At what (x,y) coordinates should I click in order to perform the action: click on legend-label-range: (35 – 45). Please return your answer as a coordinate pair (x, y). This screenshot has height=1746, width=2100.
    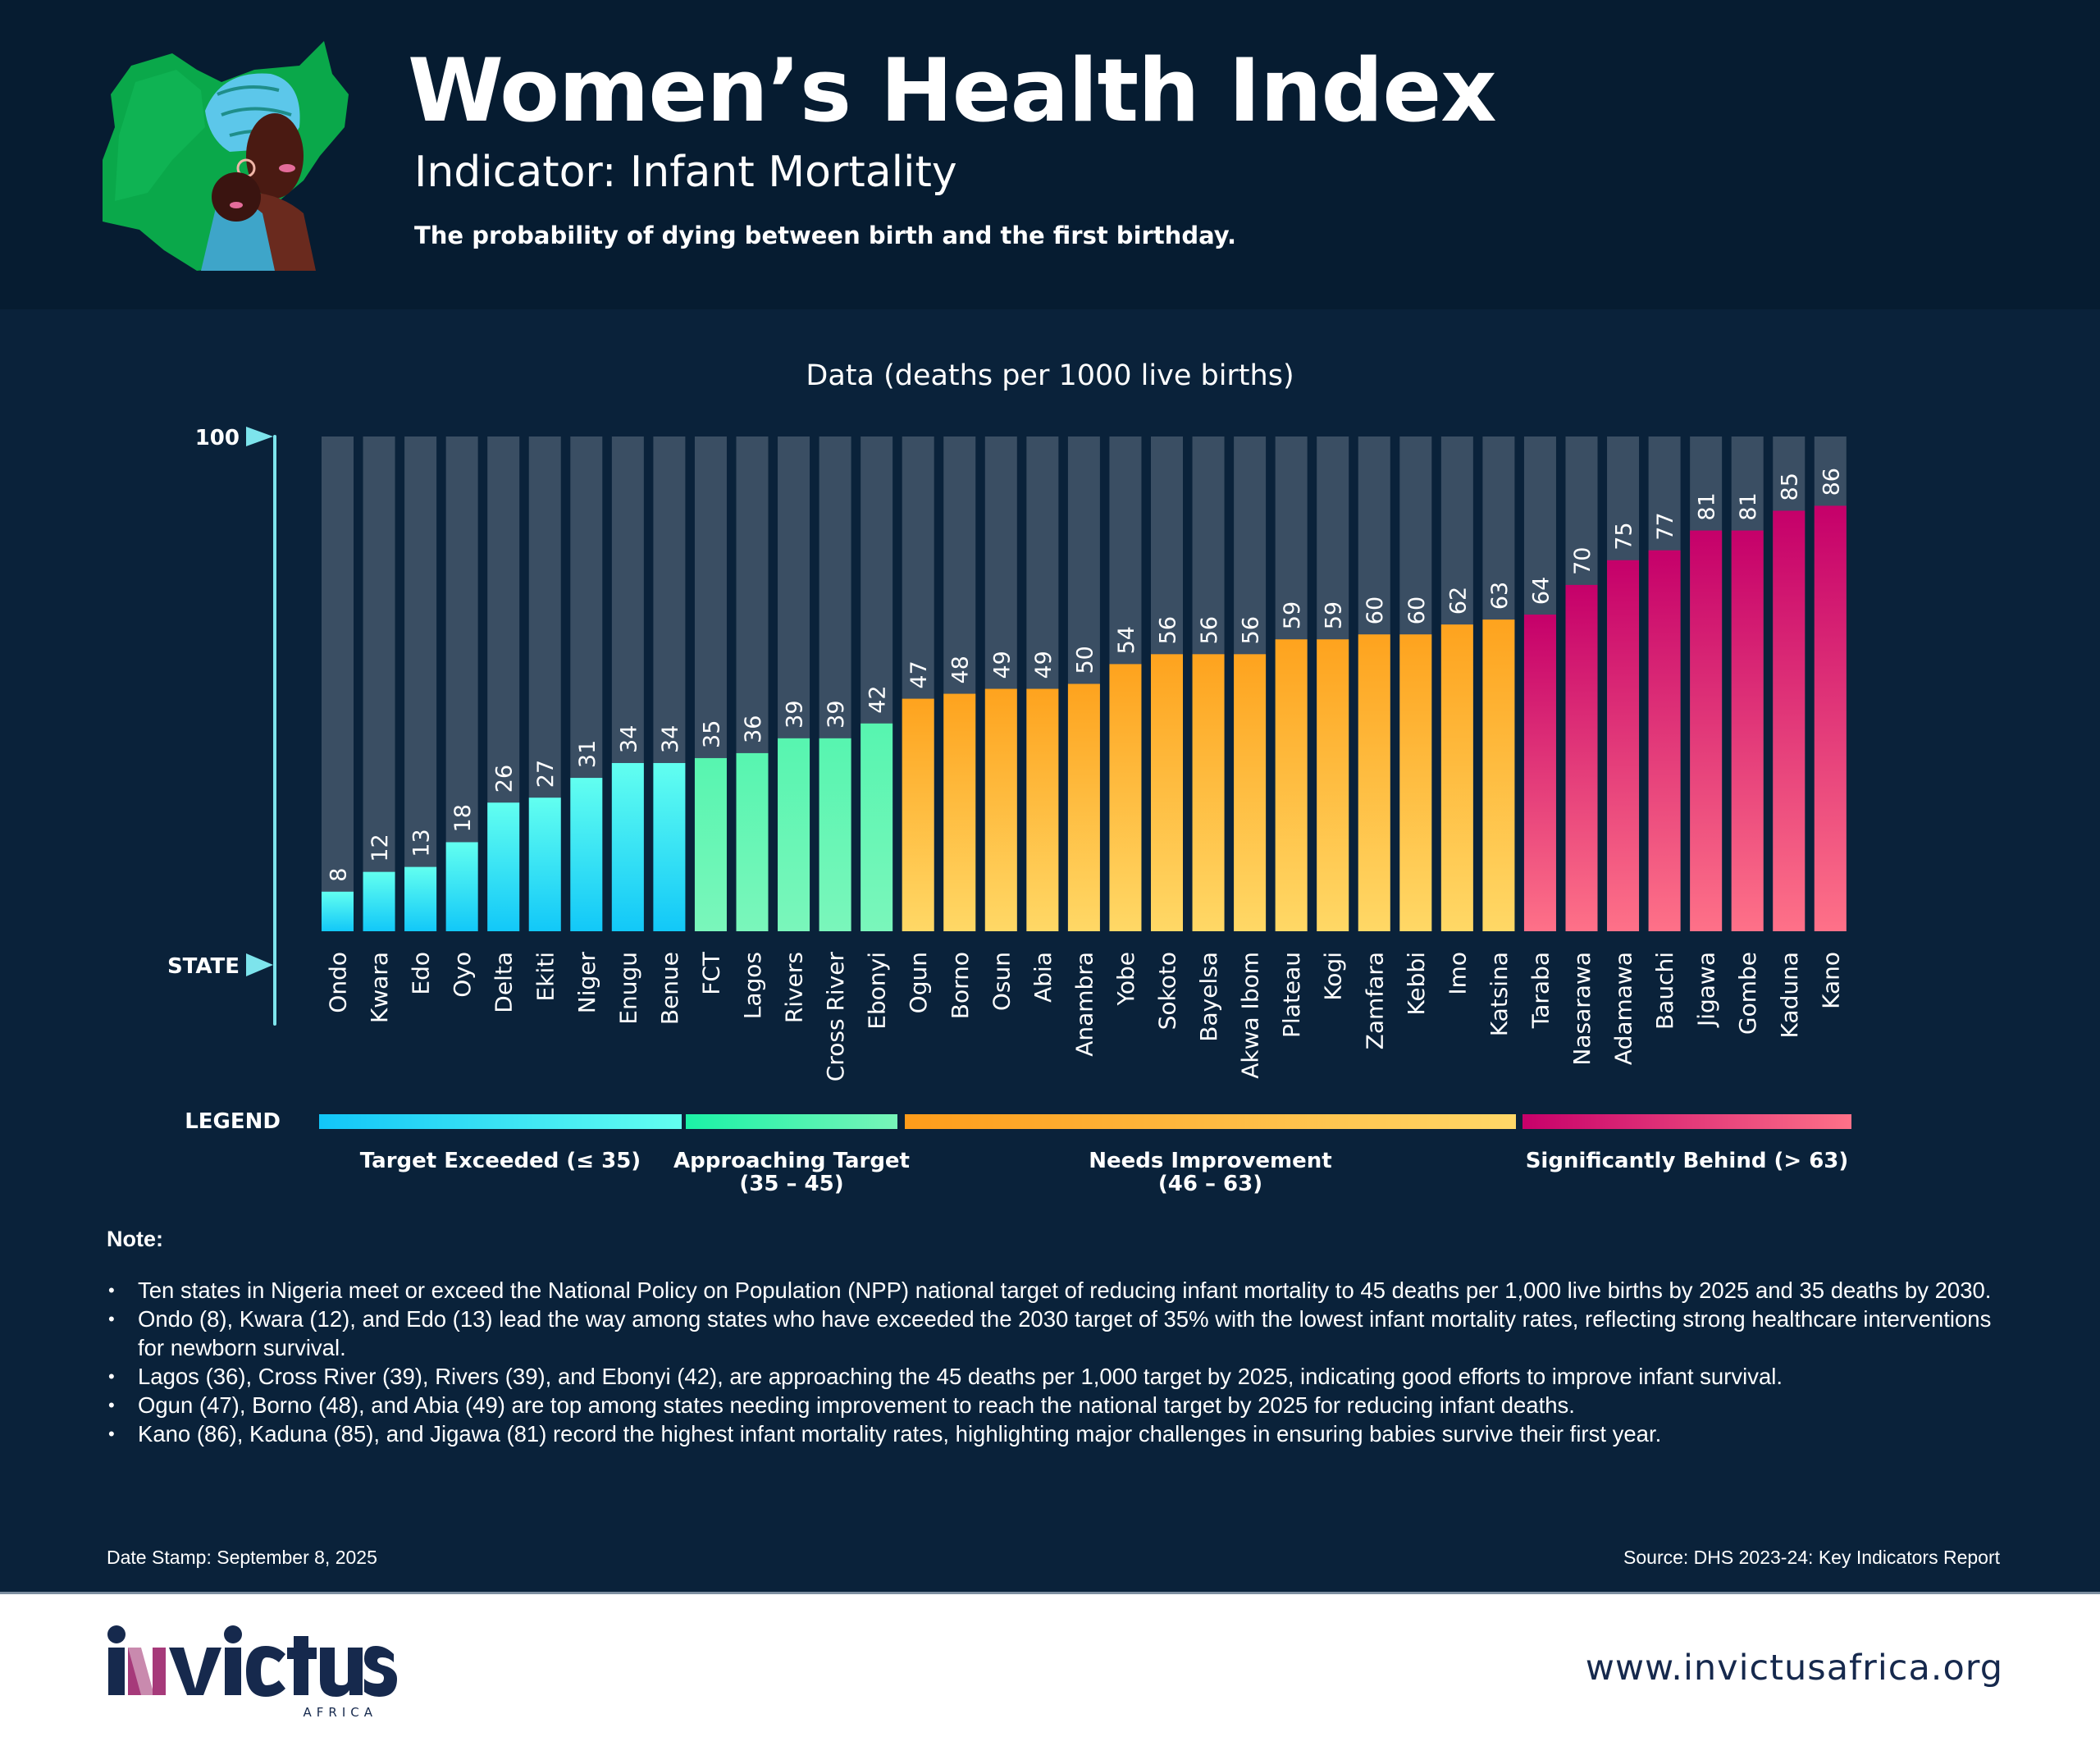
    Looking at the image, I should click on (791, 1184).